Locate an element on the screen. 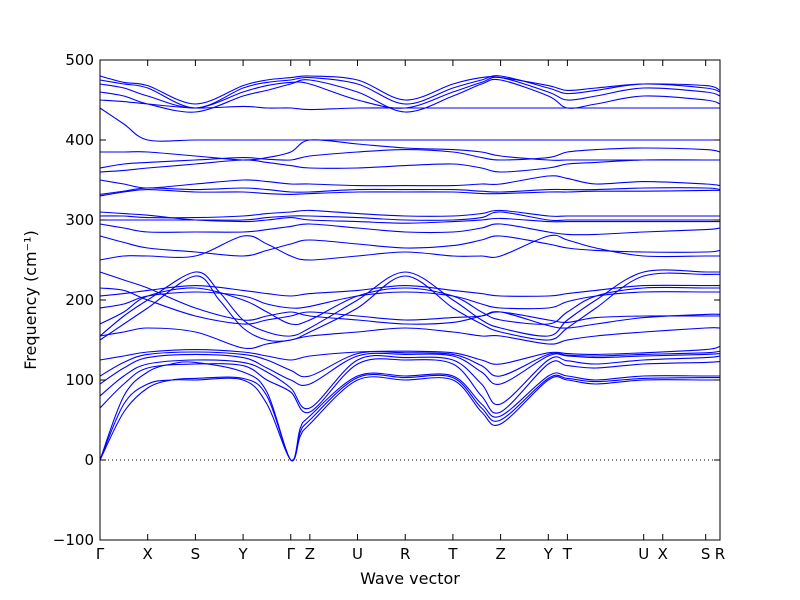  x-axis-label: Wave vector is located at coordinates (410, 578).